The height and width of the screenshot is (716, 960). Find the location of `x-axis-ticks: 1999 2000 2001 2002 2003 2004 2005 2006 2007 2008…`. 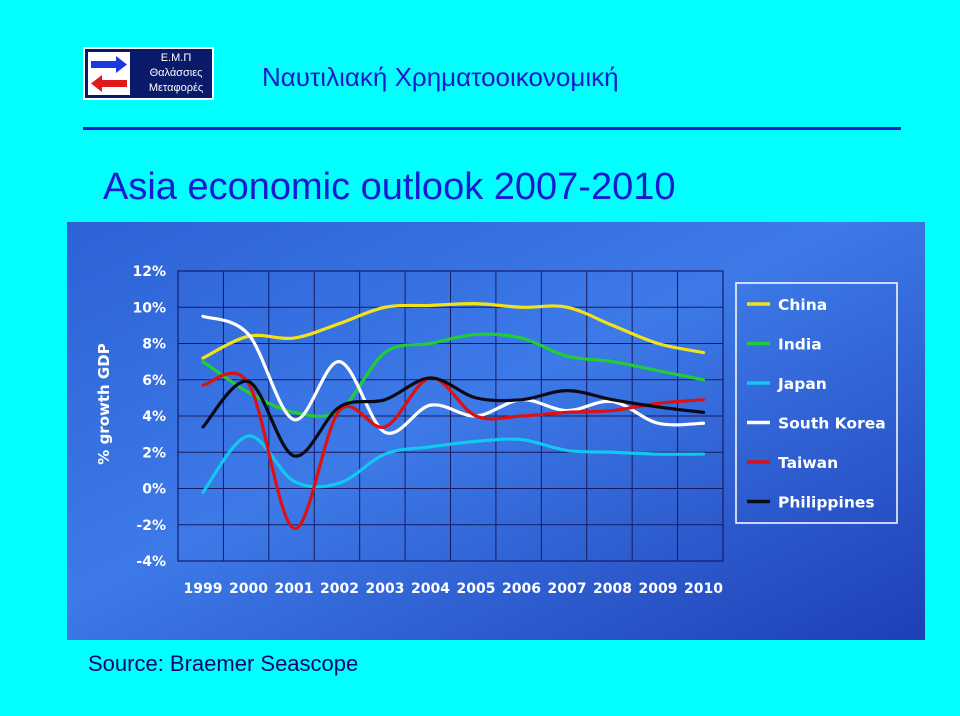

x-axis-ticks: 1999 2000 2001 2002 2003 2004 2005 2006 2007 2008… is located at coordinates (454, 589).